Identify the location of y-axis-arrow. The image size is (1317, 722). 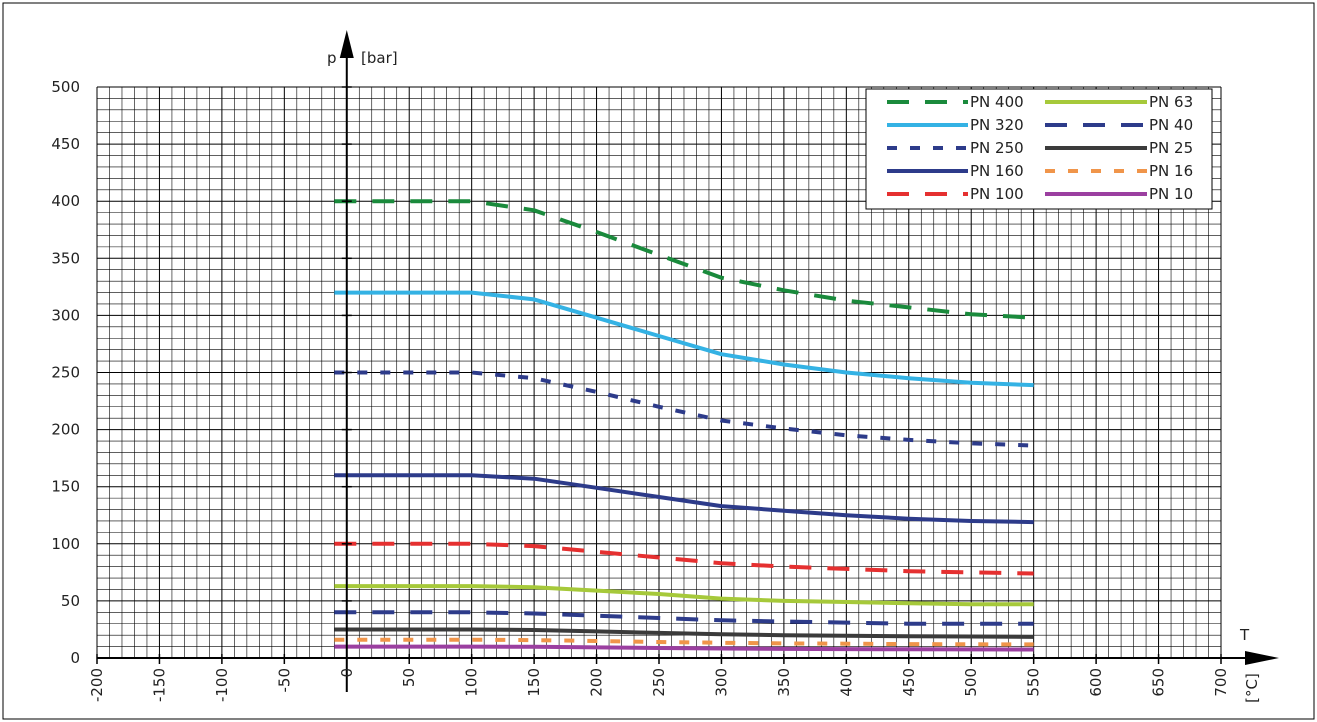
(346, 44).